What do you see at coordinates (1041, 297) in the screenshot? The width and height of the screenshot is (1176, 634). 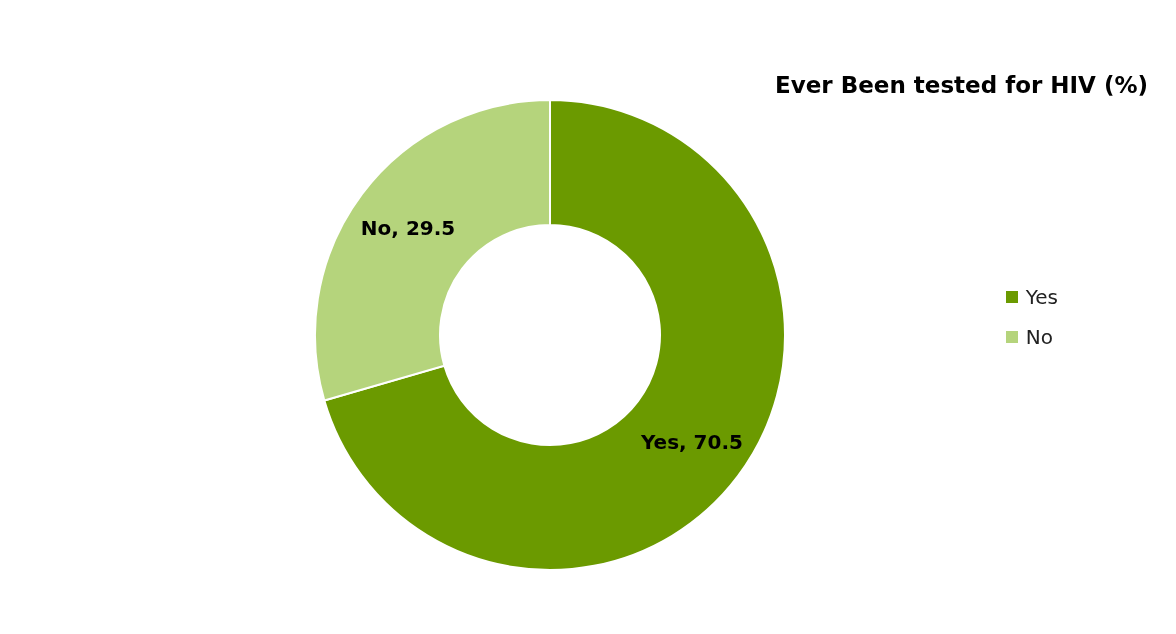 I see `legend-label: Yes` at bounding box center [1041, 297].